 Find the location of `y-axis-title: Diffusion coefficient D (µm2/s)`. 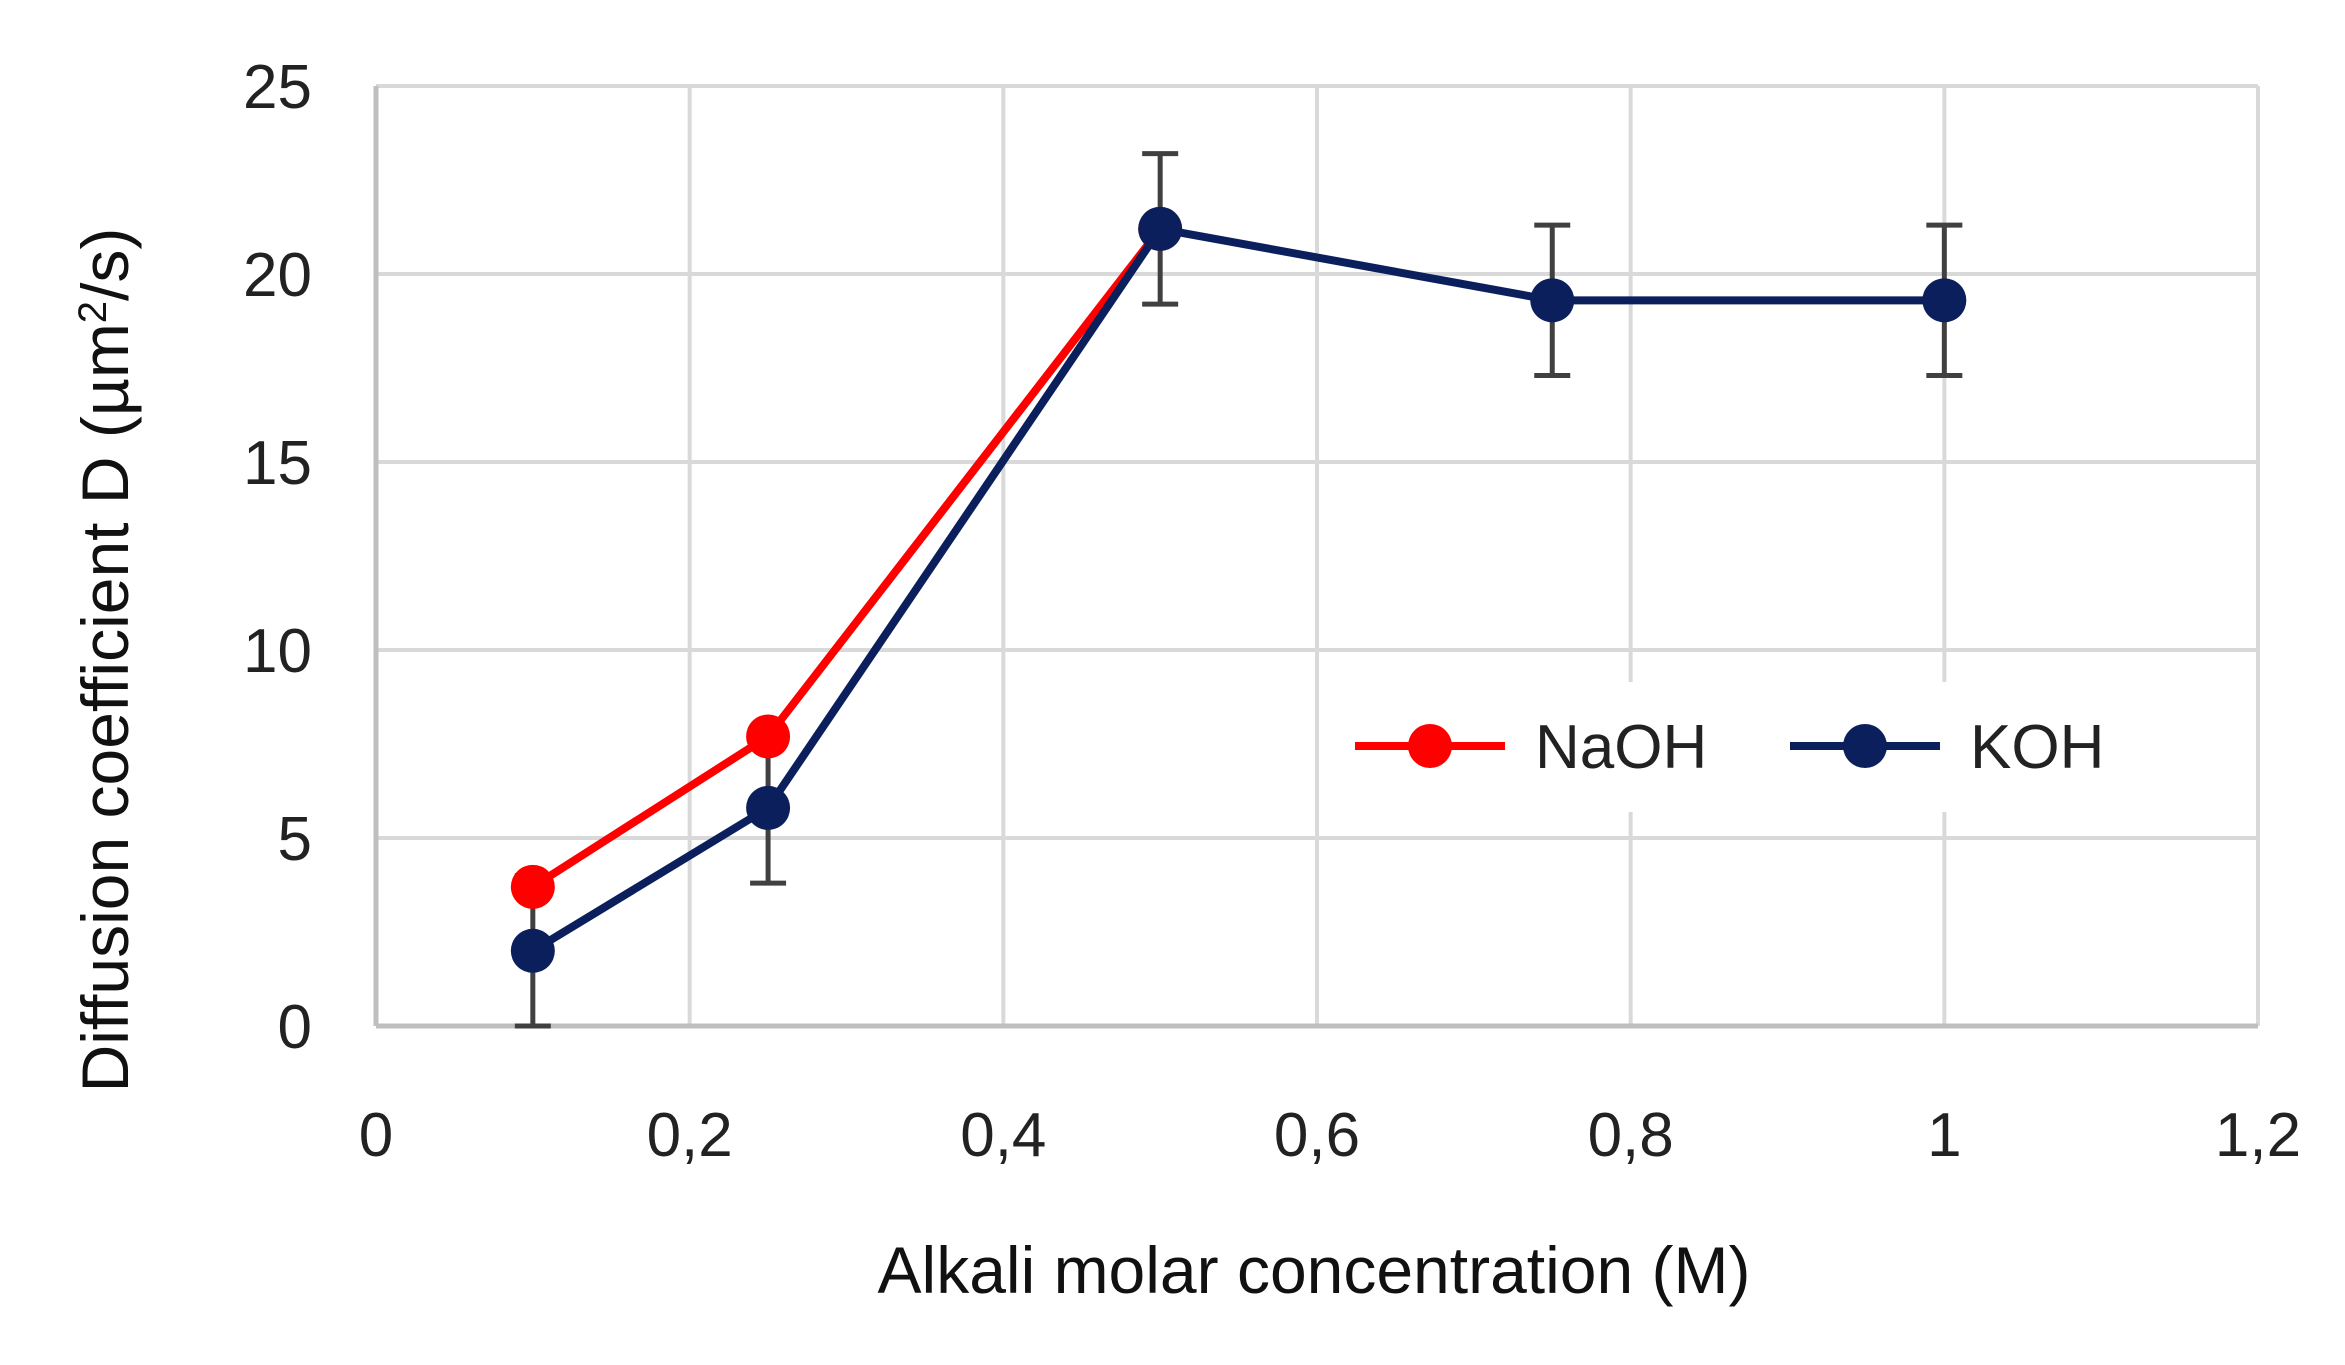

y-axis-title: Diffusion coefficient D (µm2/s) is located at coordinates (105, 660).